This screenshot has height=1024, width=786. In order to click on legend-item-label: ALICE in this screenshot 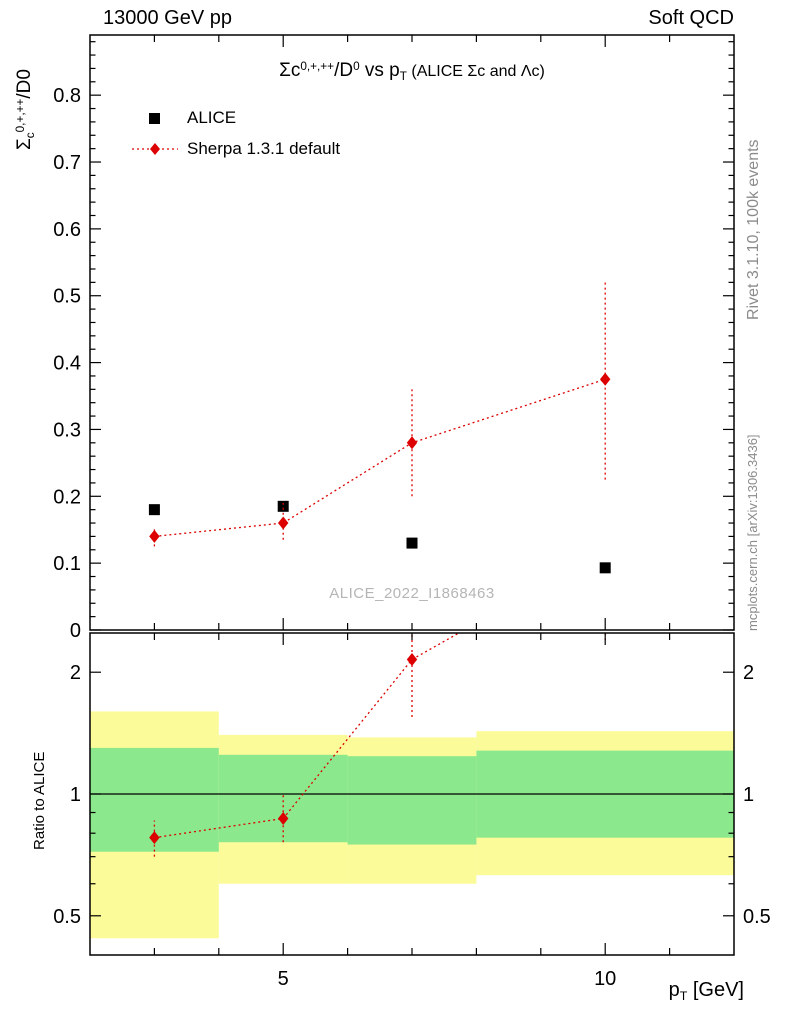, I will do `click(212, 117)`.